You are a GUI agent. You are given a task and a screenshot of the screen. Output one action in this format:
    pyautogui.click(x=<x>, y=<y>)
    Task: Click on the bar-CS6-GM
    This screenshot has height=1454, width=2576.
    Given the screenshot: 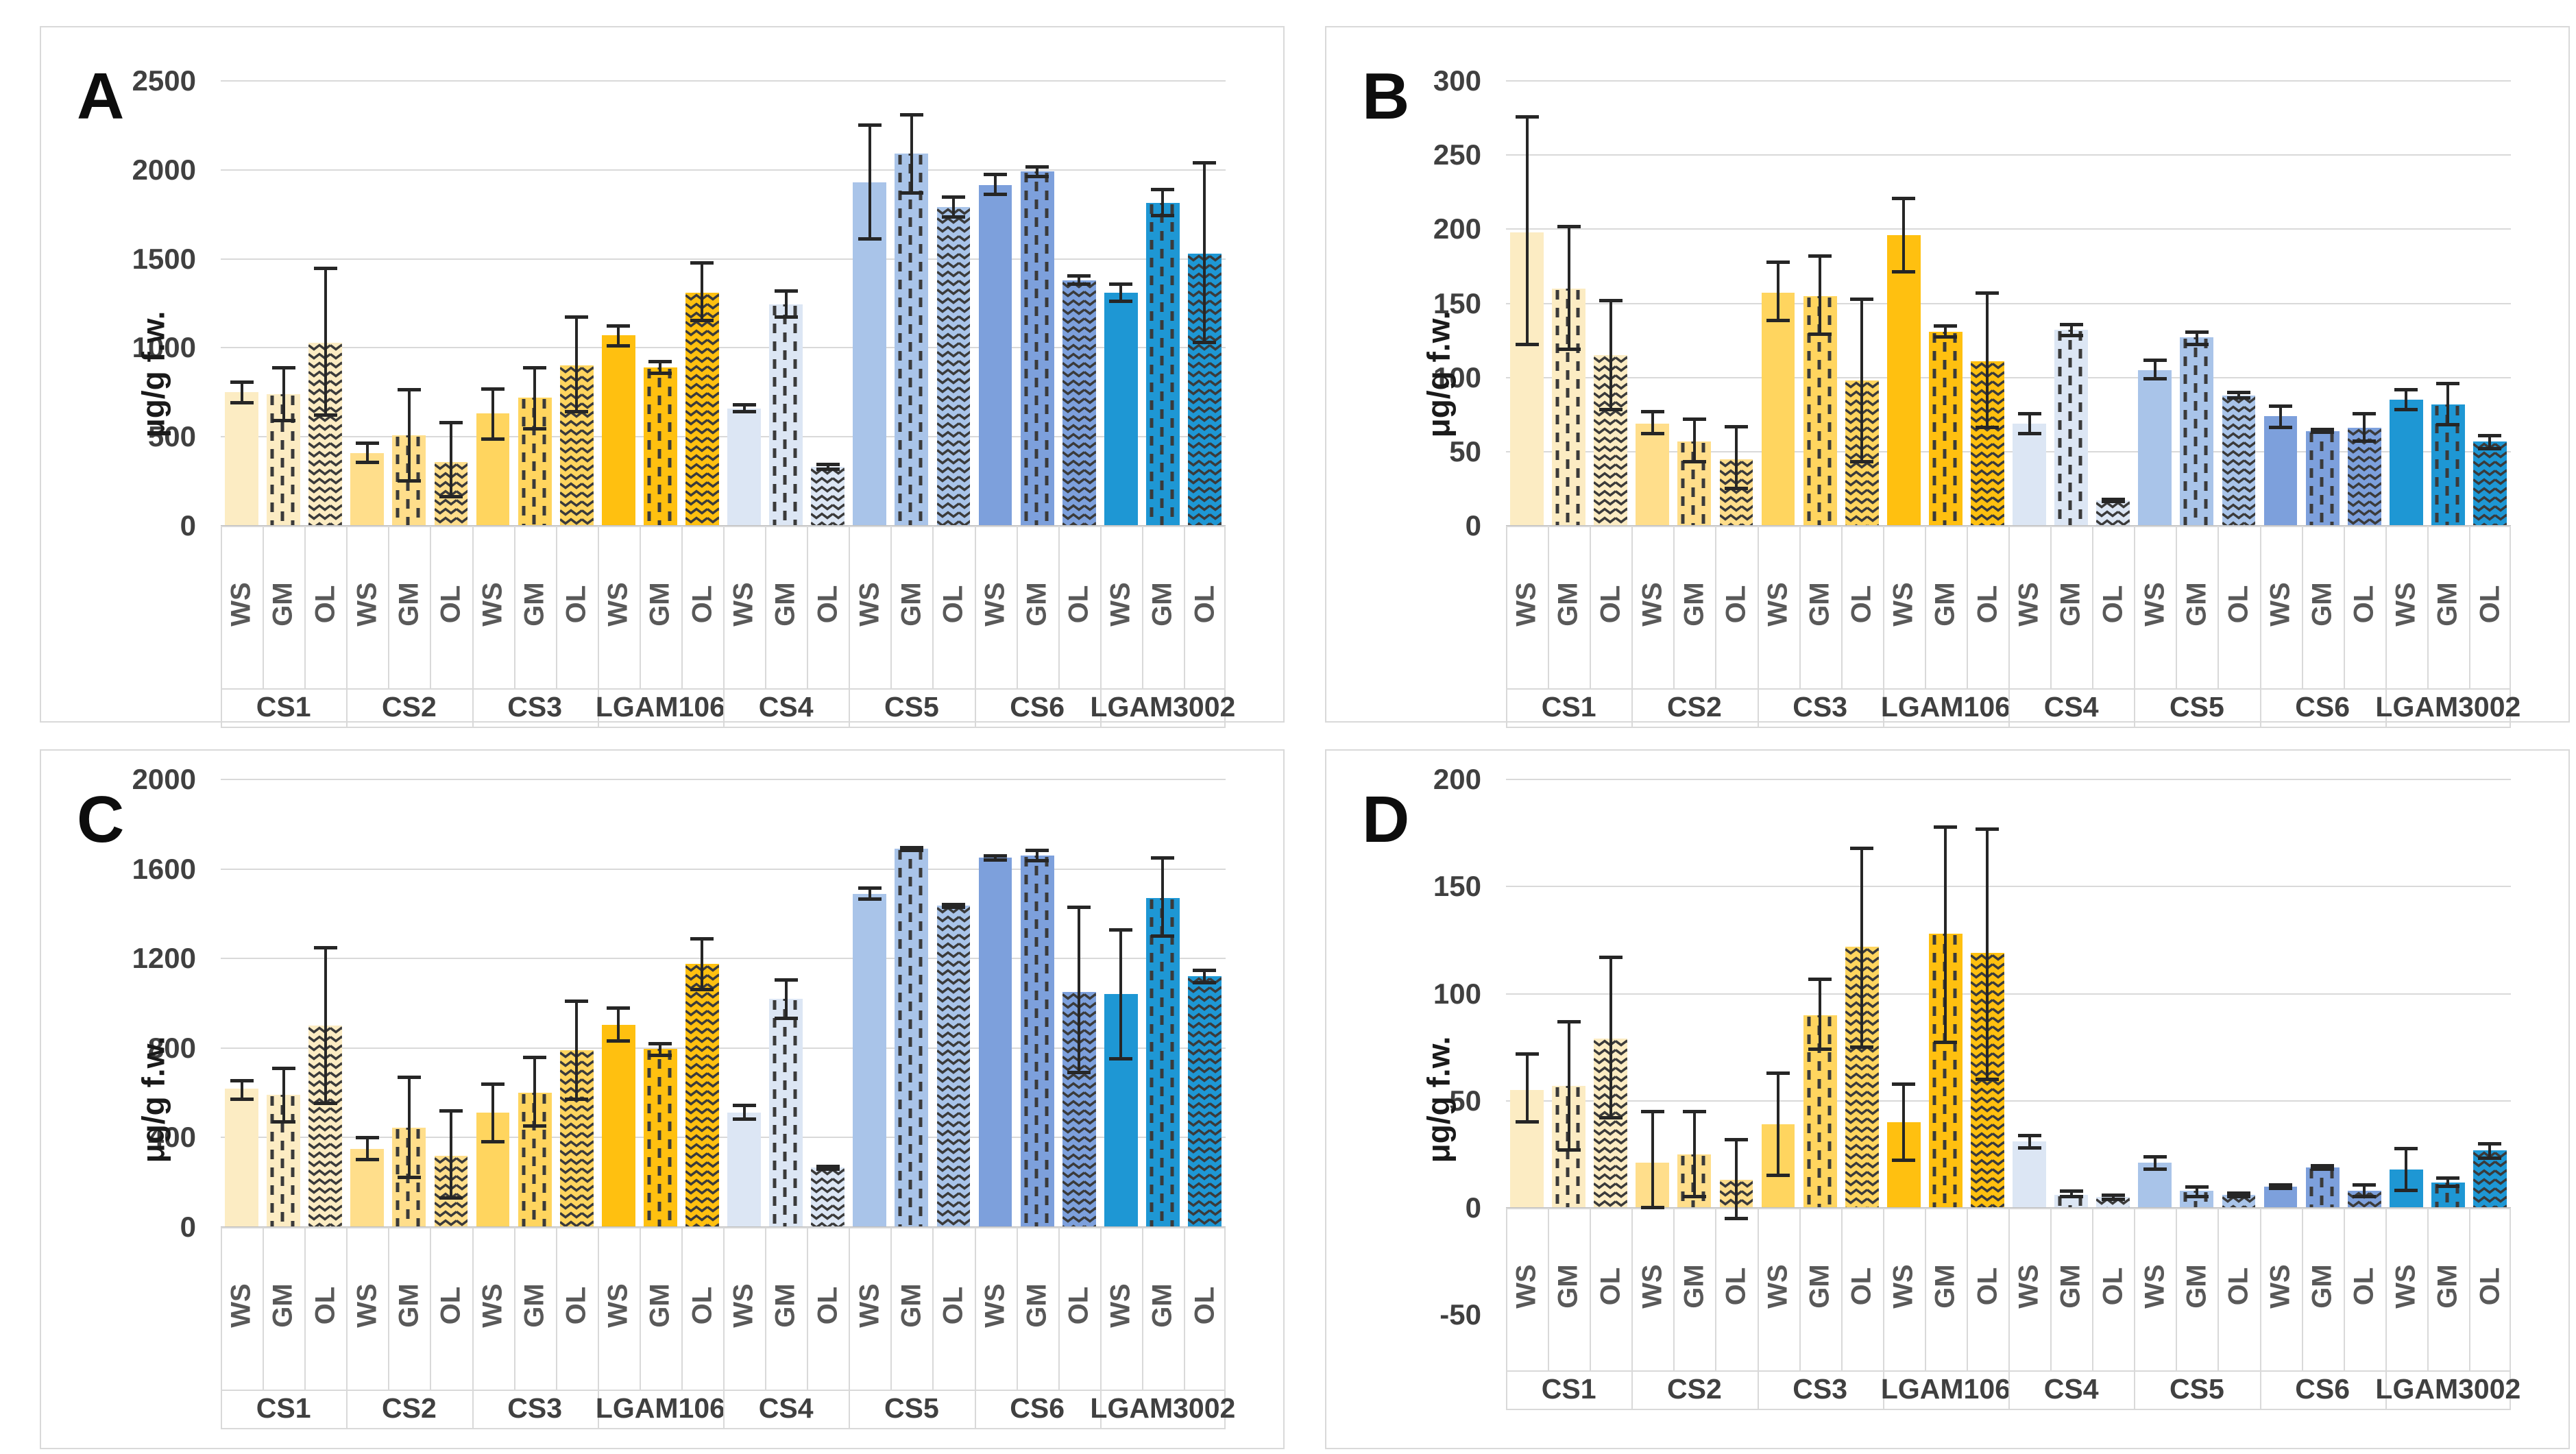 What is the action you would take?
    pyautogui.click(x=1037, y=348)
    